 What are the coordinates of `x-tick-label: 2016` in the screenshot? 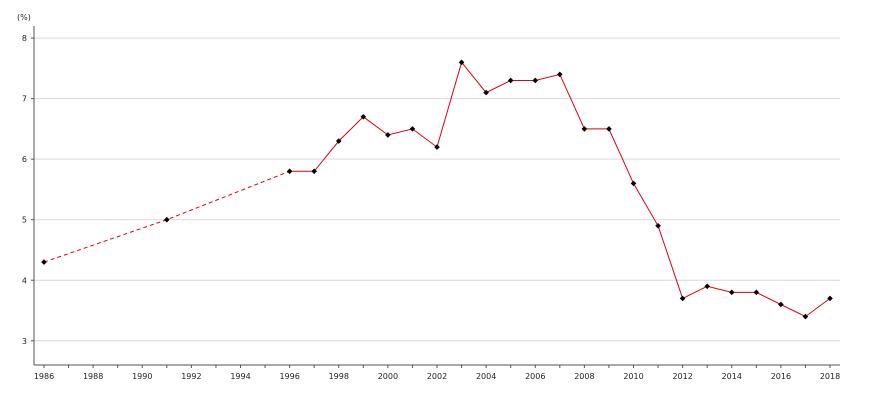 It's located at (781, 376).